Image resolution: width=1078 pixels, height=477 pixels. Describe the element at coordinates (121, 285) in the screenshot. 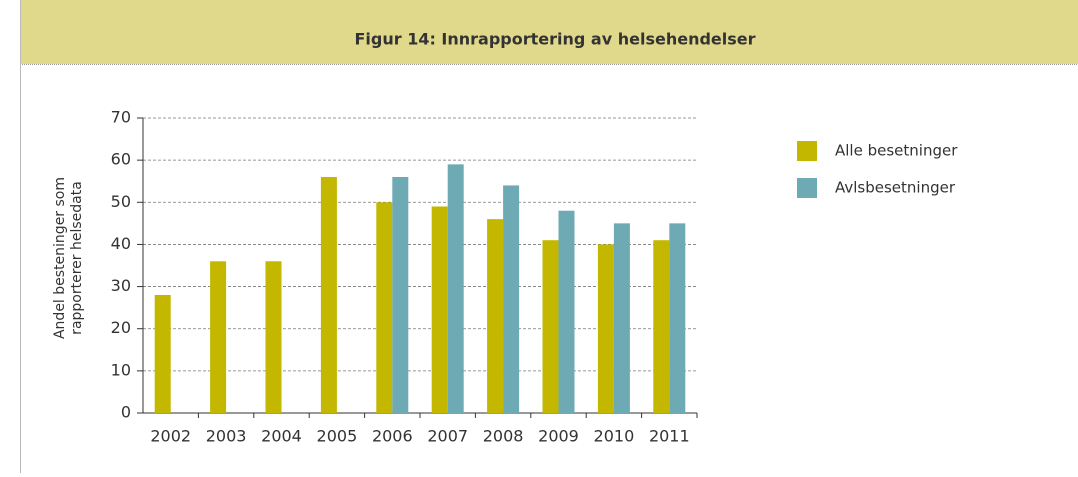

I see `y-tick-label: 30` at that location.